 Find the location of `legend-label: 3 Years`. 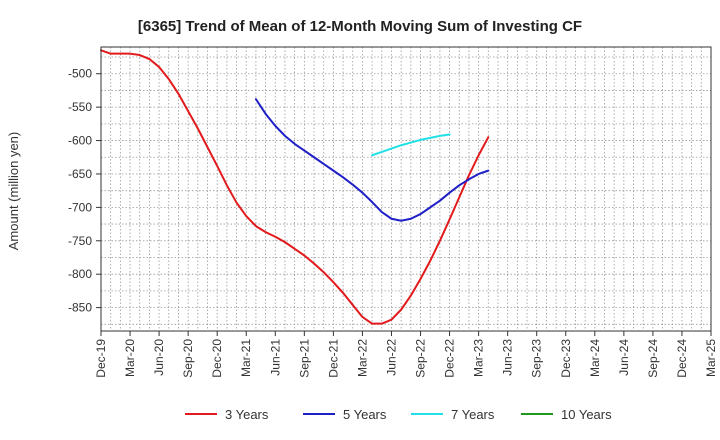

legend-label: 3 Years is located at coordinates (247, 414).